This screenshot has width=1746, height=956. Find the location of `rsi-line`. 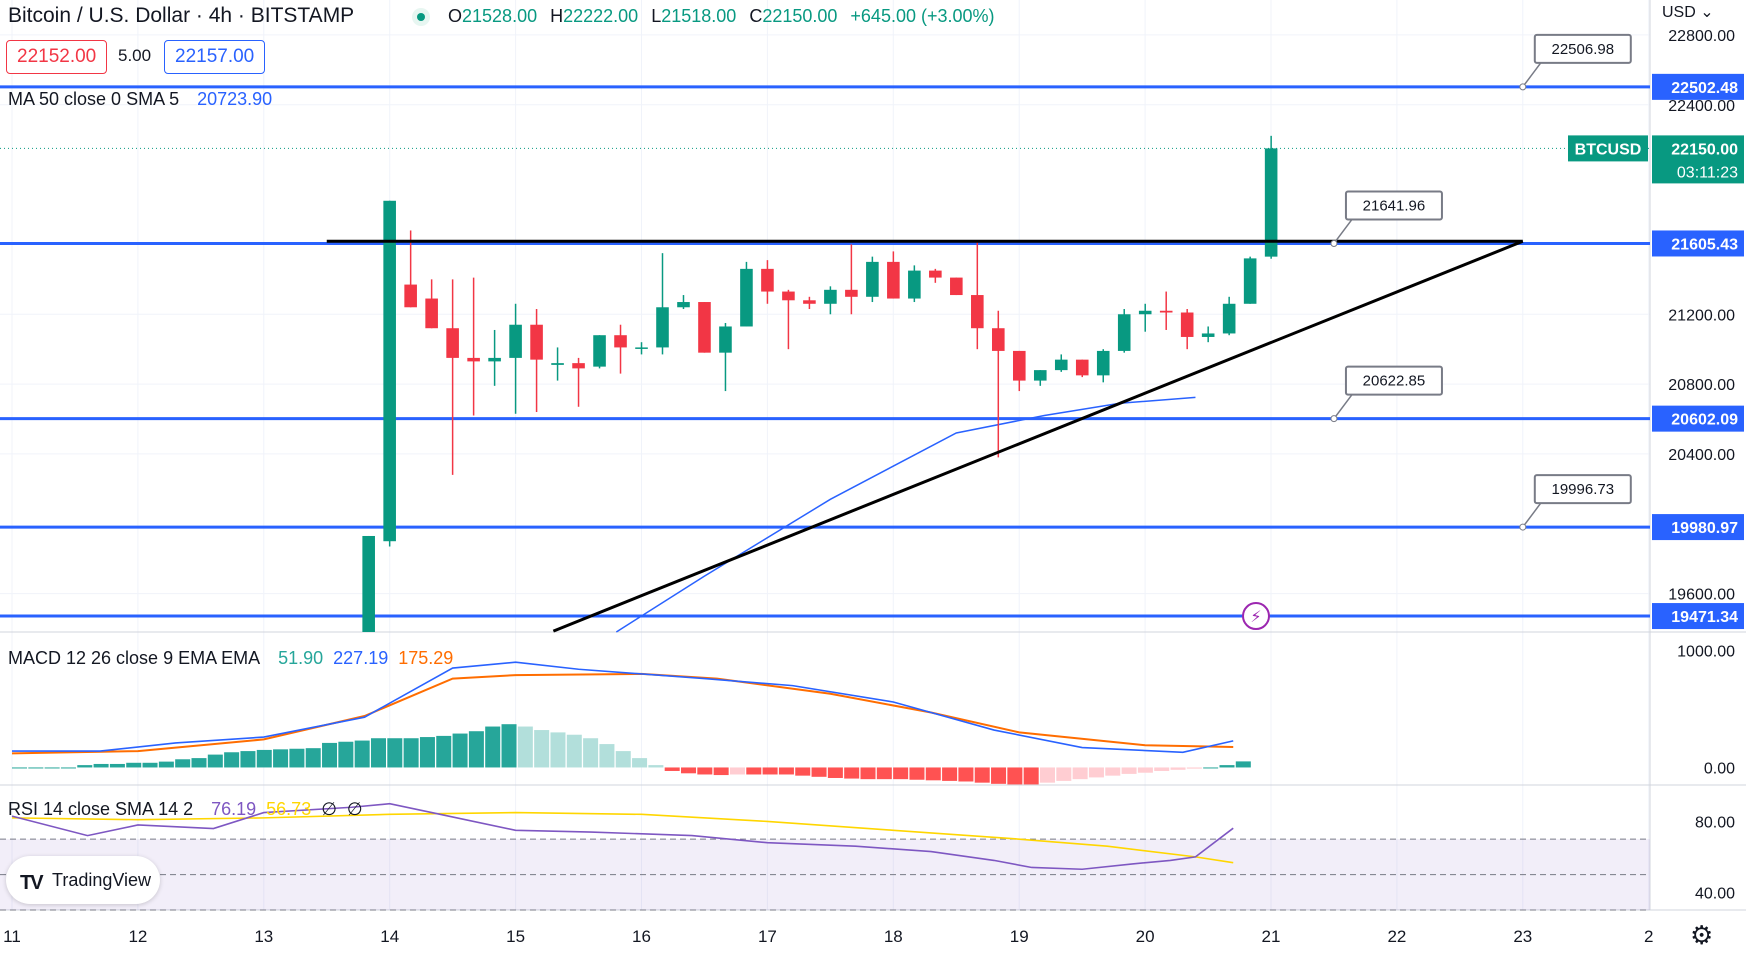

rsi-line is located at coordinates (622, 836).